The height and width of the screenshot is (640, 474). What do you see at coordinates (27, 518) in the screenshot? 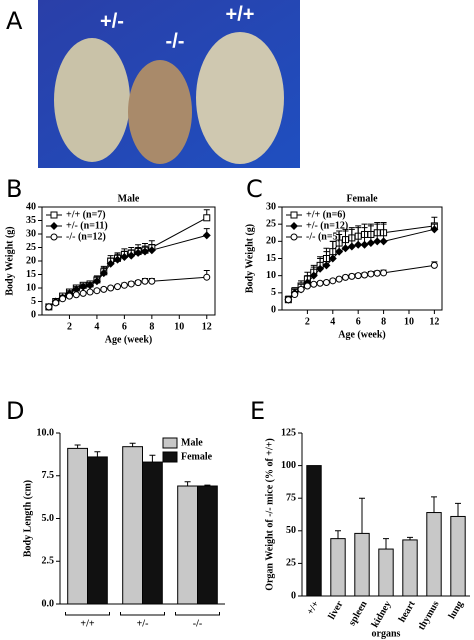
I see `y-axis-label: Body Length (cm)` at bounding box center [27, 518].